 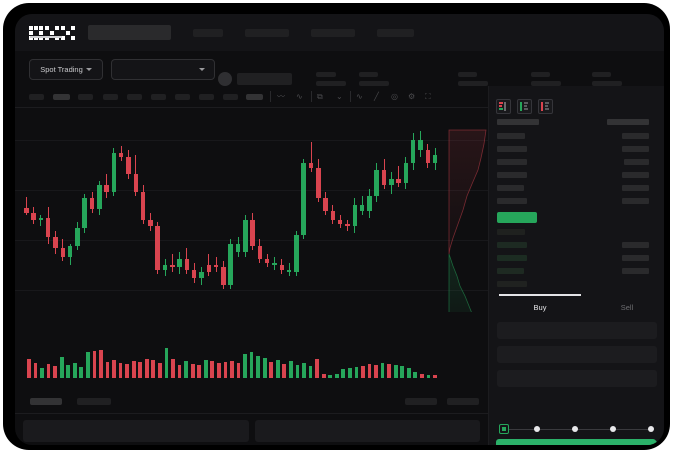 What do you see at coordinates (46, 401) in the screenshot?
I see `bottom-tab-open-orders` at bounding box center [46, 401].